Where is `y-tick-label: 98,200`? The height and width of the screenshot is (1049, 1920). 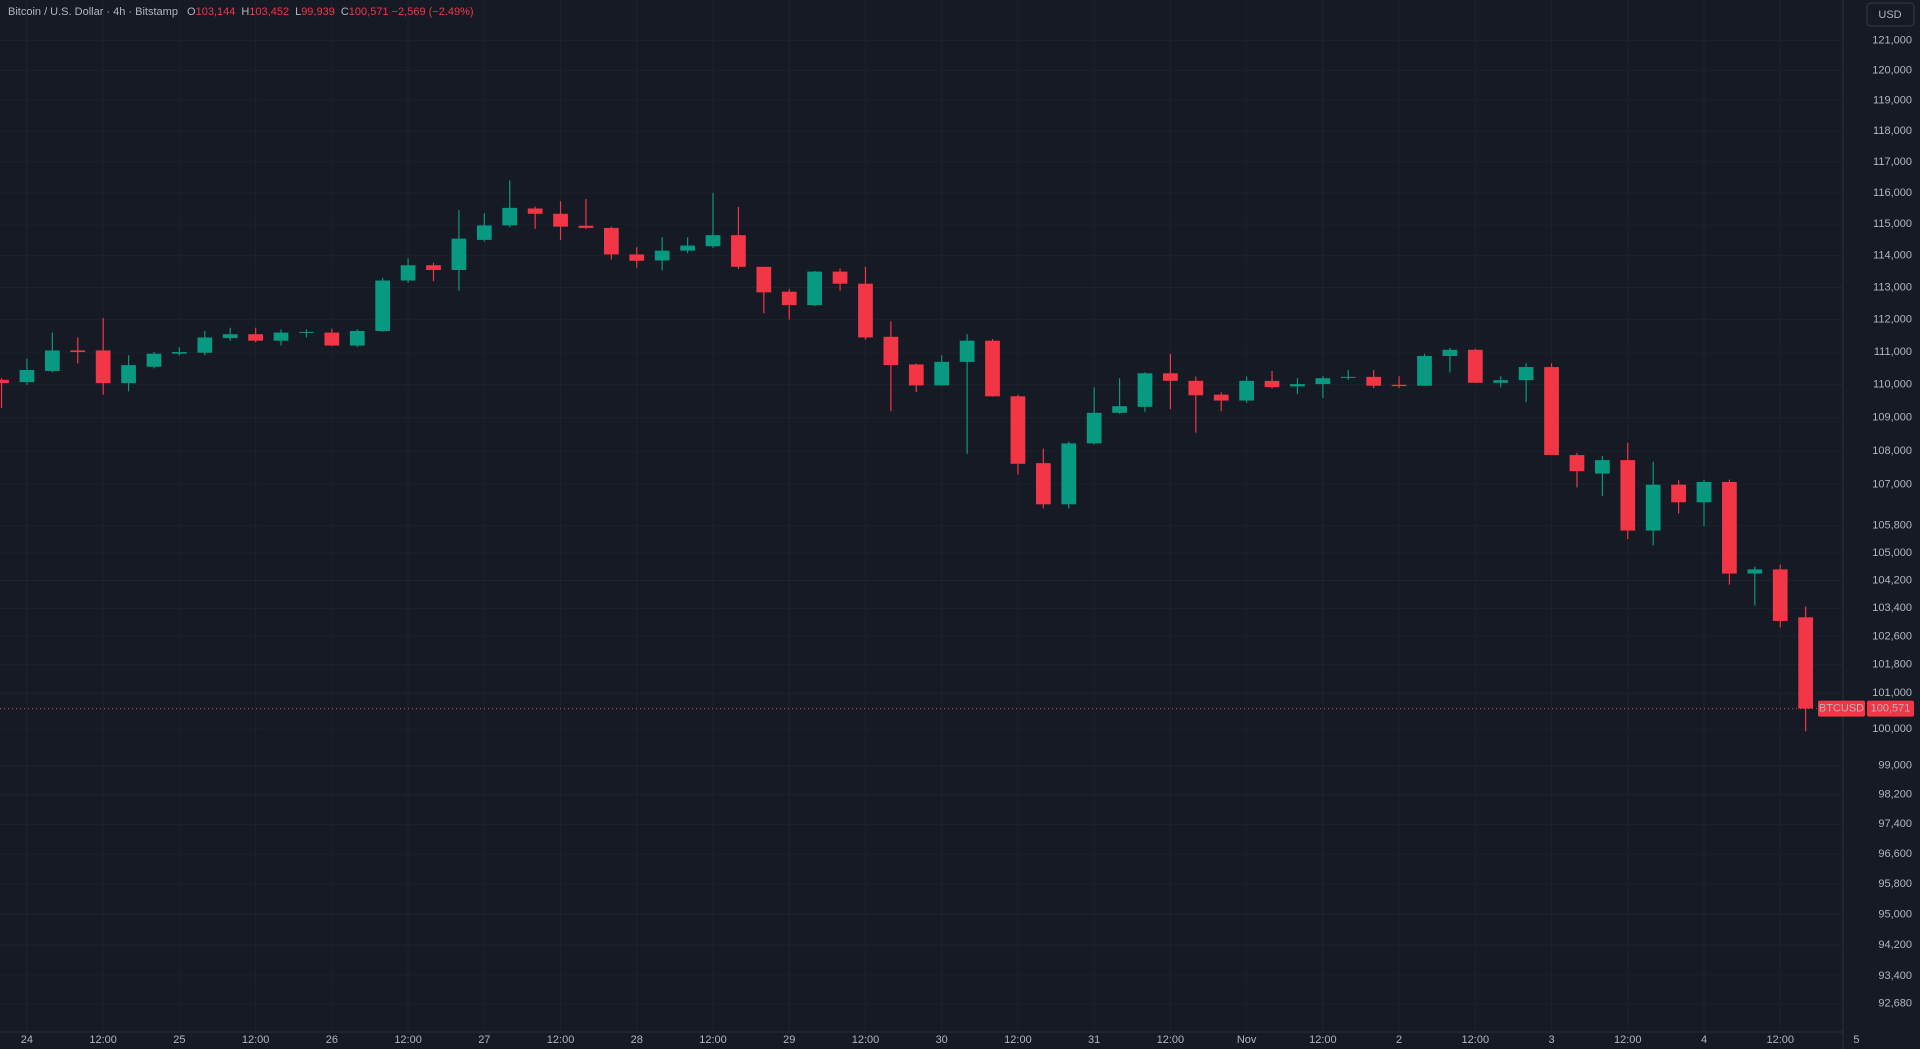 y-tick-label: 98,200 is located at coordinates (1895, 795).